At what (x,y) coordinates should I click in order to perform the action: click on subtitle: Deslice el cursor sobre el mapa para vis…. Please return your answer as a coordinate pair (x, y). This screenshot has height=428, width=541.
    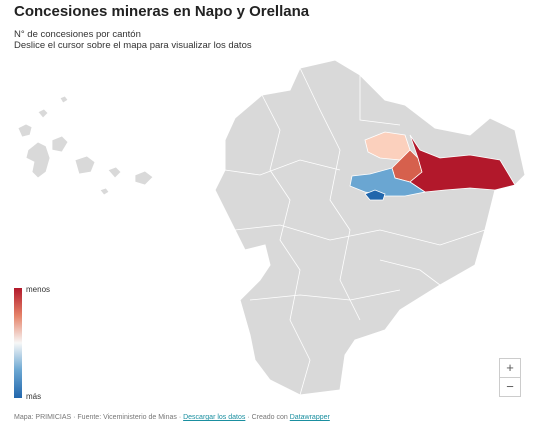
    Looking at the image, I should click on (133, 45).